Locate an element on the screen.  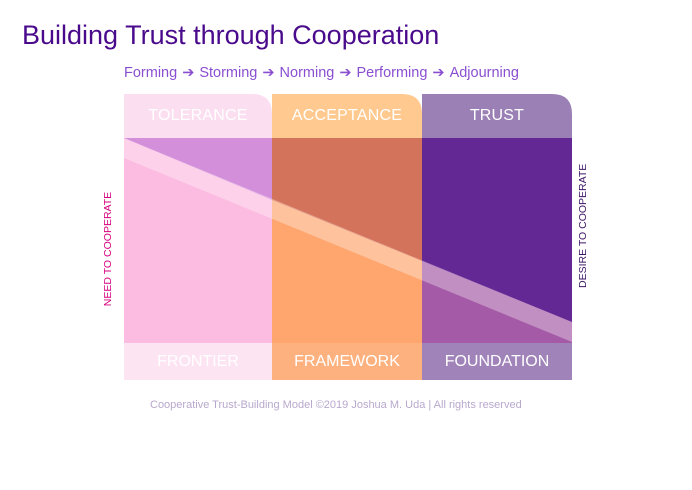
column-footer-framework: FRAMEWORK is located at coordinates (347, 361).